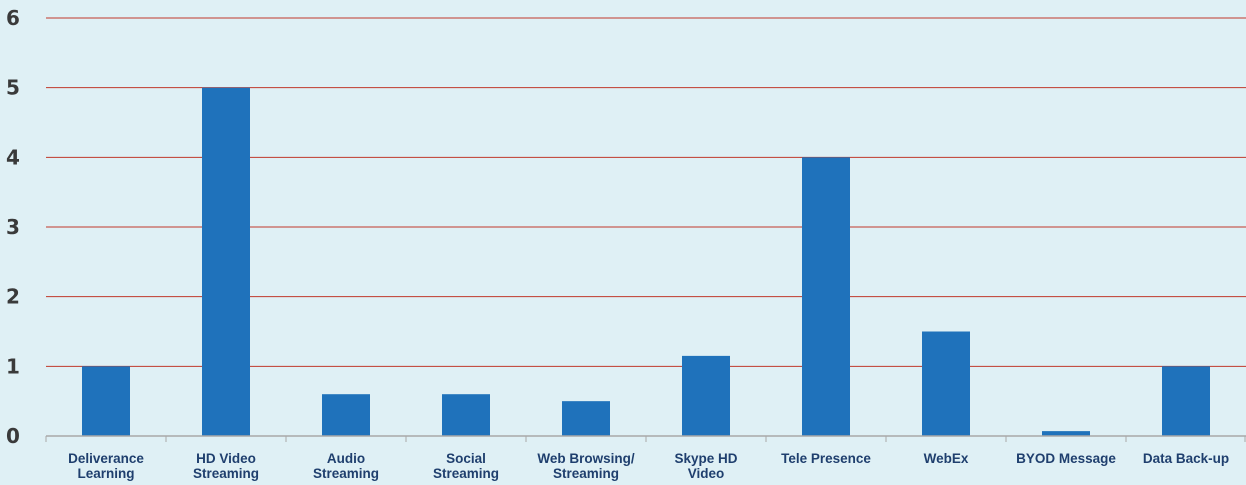 The height and width of the screenshot is (485, 1246). Describe the element at coordinates (106, 458) in the screenshot. I see `x-tick-label-line: Deliverance` at that location.